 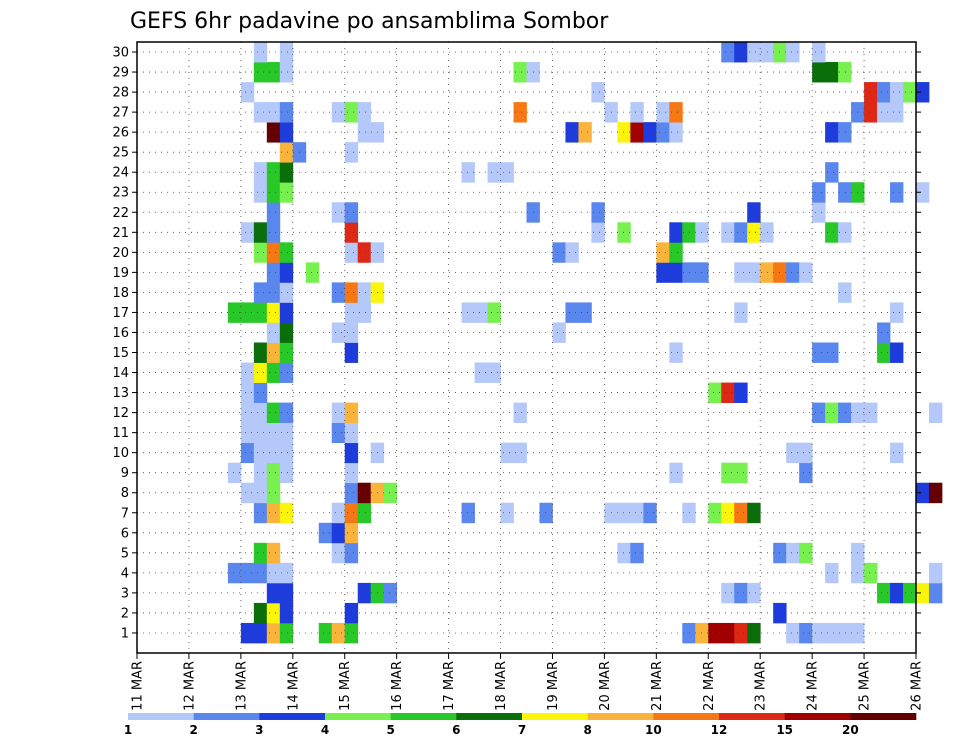 I want to click on y-tick-label: 7, so click(x=125, y=513).